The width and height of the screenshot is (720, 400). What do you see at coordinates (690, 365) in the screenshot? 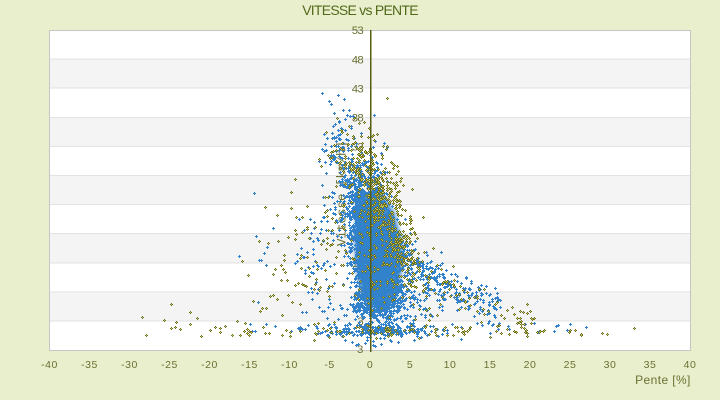
I see `svg-text: 40` at bounding box center [690, 365].